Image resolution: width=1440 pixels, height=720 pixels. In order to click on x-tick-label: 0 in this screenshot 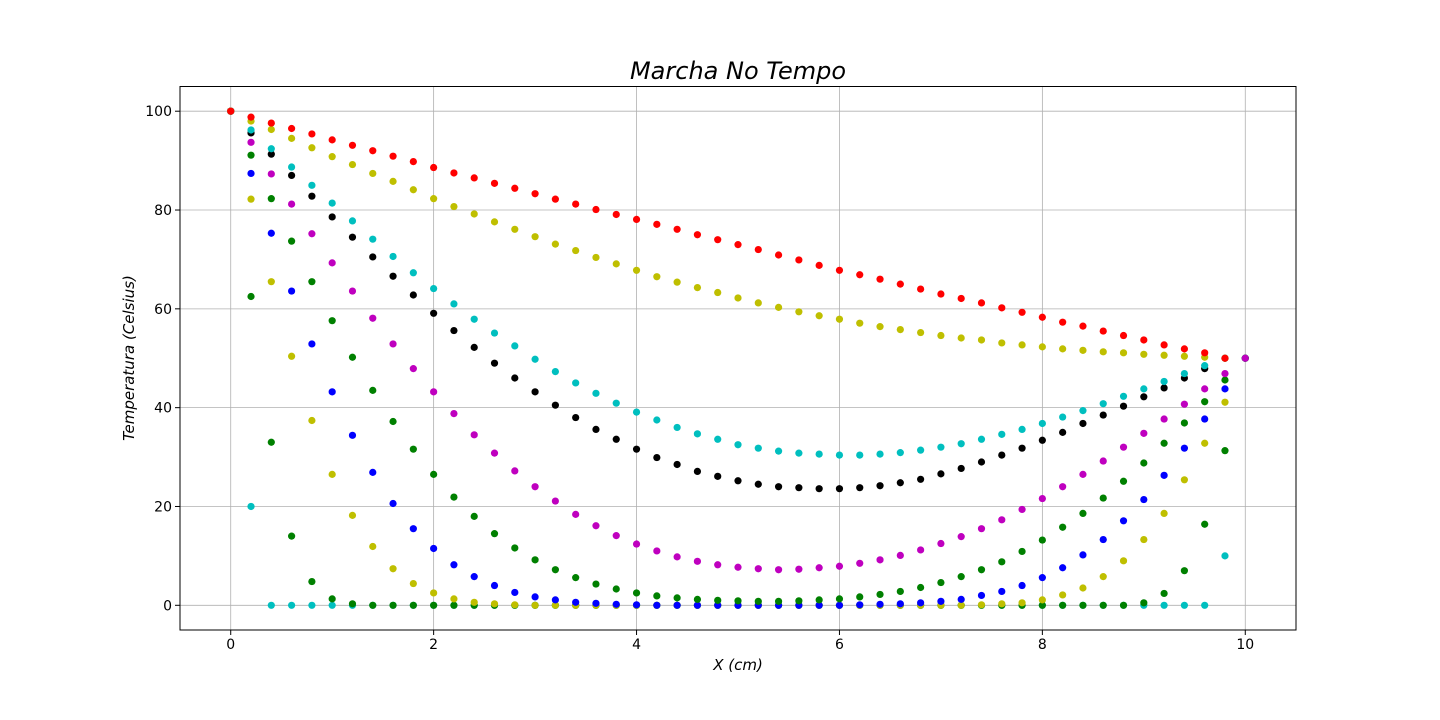, I will do `click(230, 645)`.